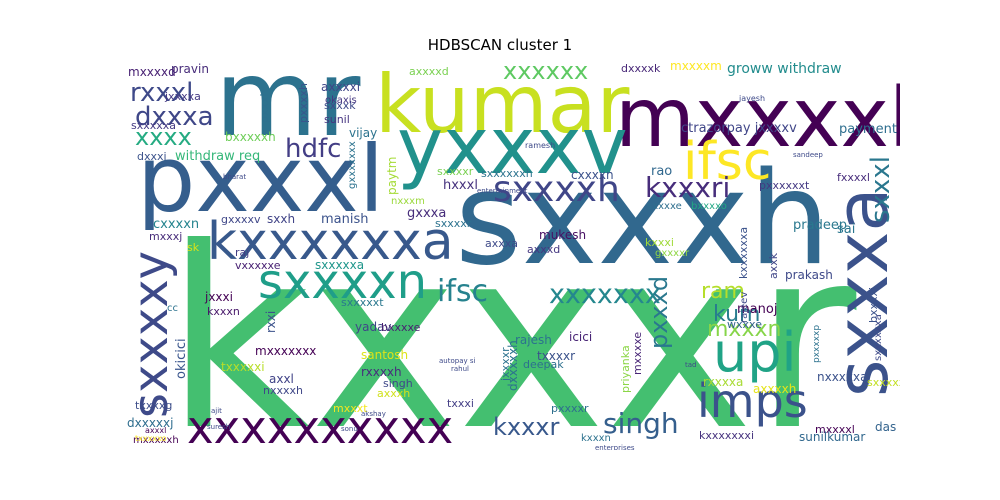 The width and height of the screenshot is (1000, 500). What do you see at coordinates (507, 173) in the screenshot?
I see `cloud-word: sxxxxxxh` at bounding box center [507, 173].